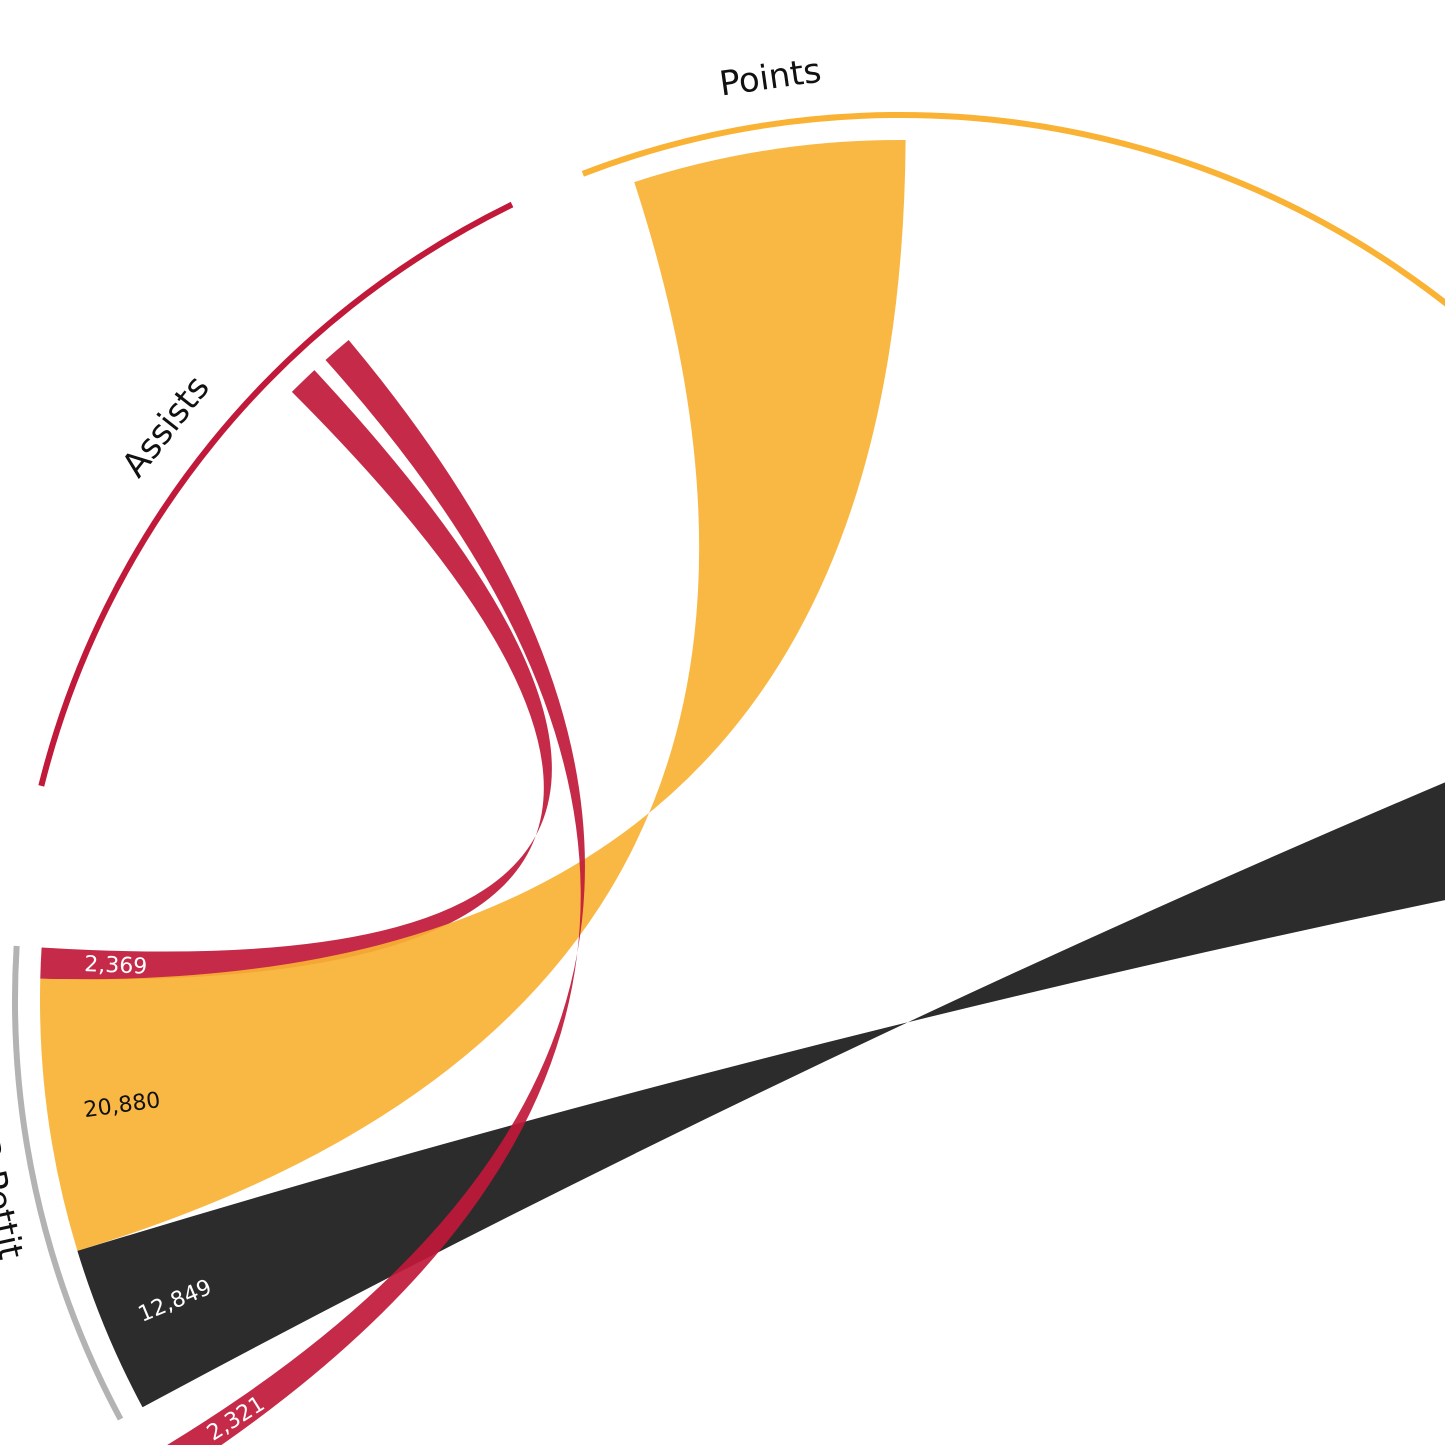 The height and width of the screenshot is (1445, 1445). I want to click on ribbon, so click(296, 675).